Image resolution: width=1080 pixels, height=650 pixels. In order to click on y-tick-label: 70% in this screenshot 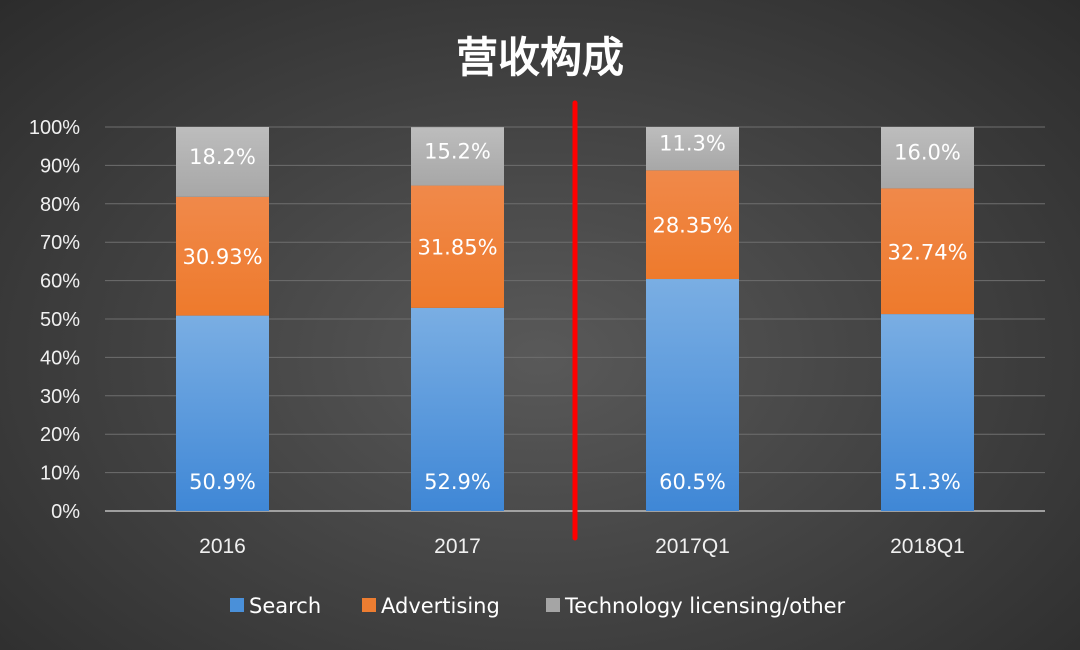, I will do `click(60, 243)`.